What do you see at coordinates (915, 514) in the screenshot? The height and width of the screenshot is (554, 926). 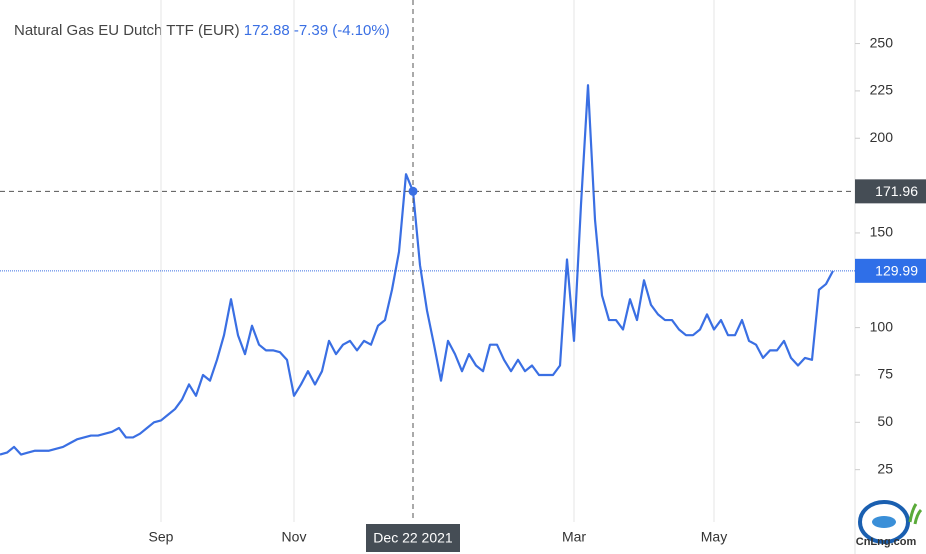 I see `logo-leaf` at bounding box center [915, 514].